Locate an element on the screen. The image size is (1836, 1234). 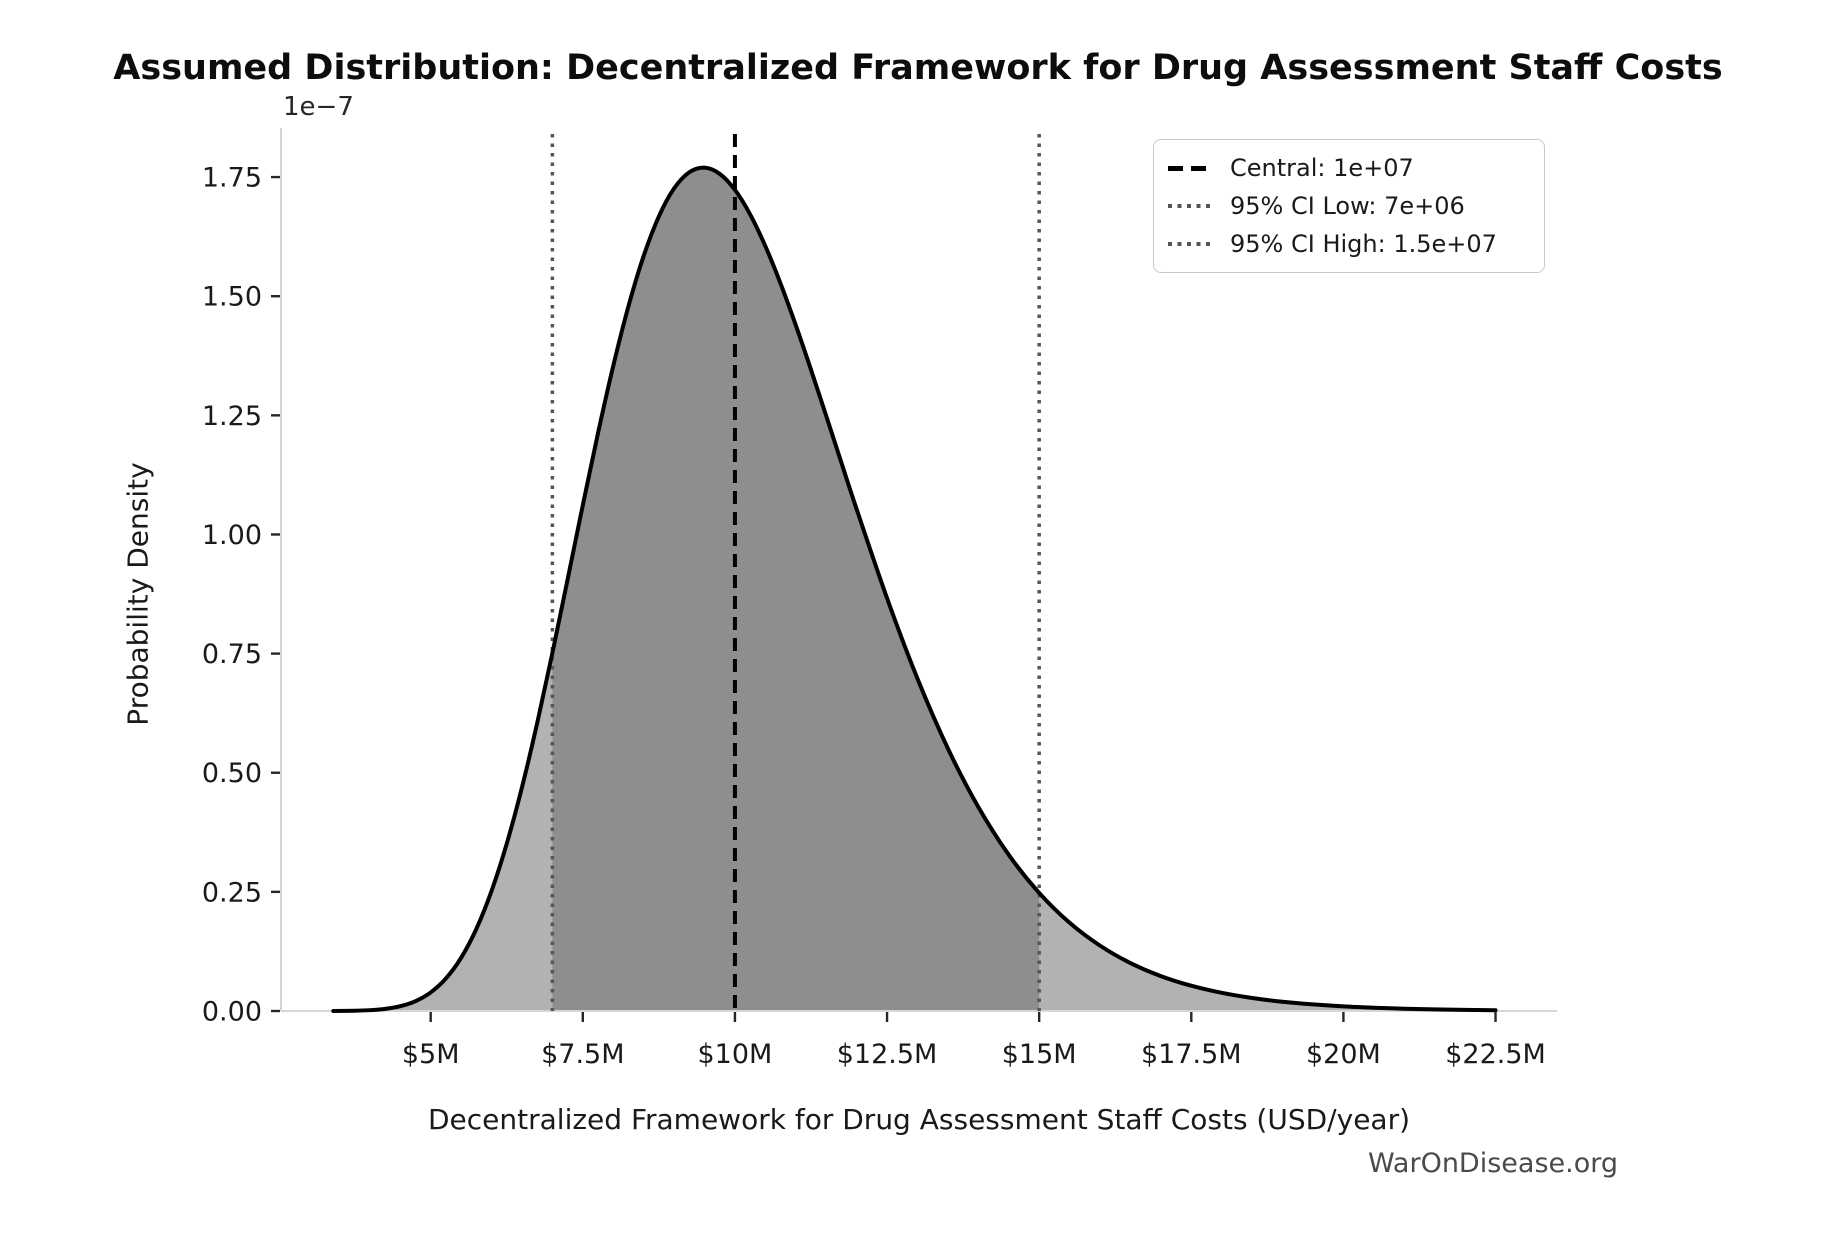
dashed-line-sample-icon is located at coordinates (1189, 168).